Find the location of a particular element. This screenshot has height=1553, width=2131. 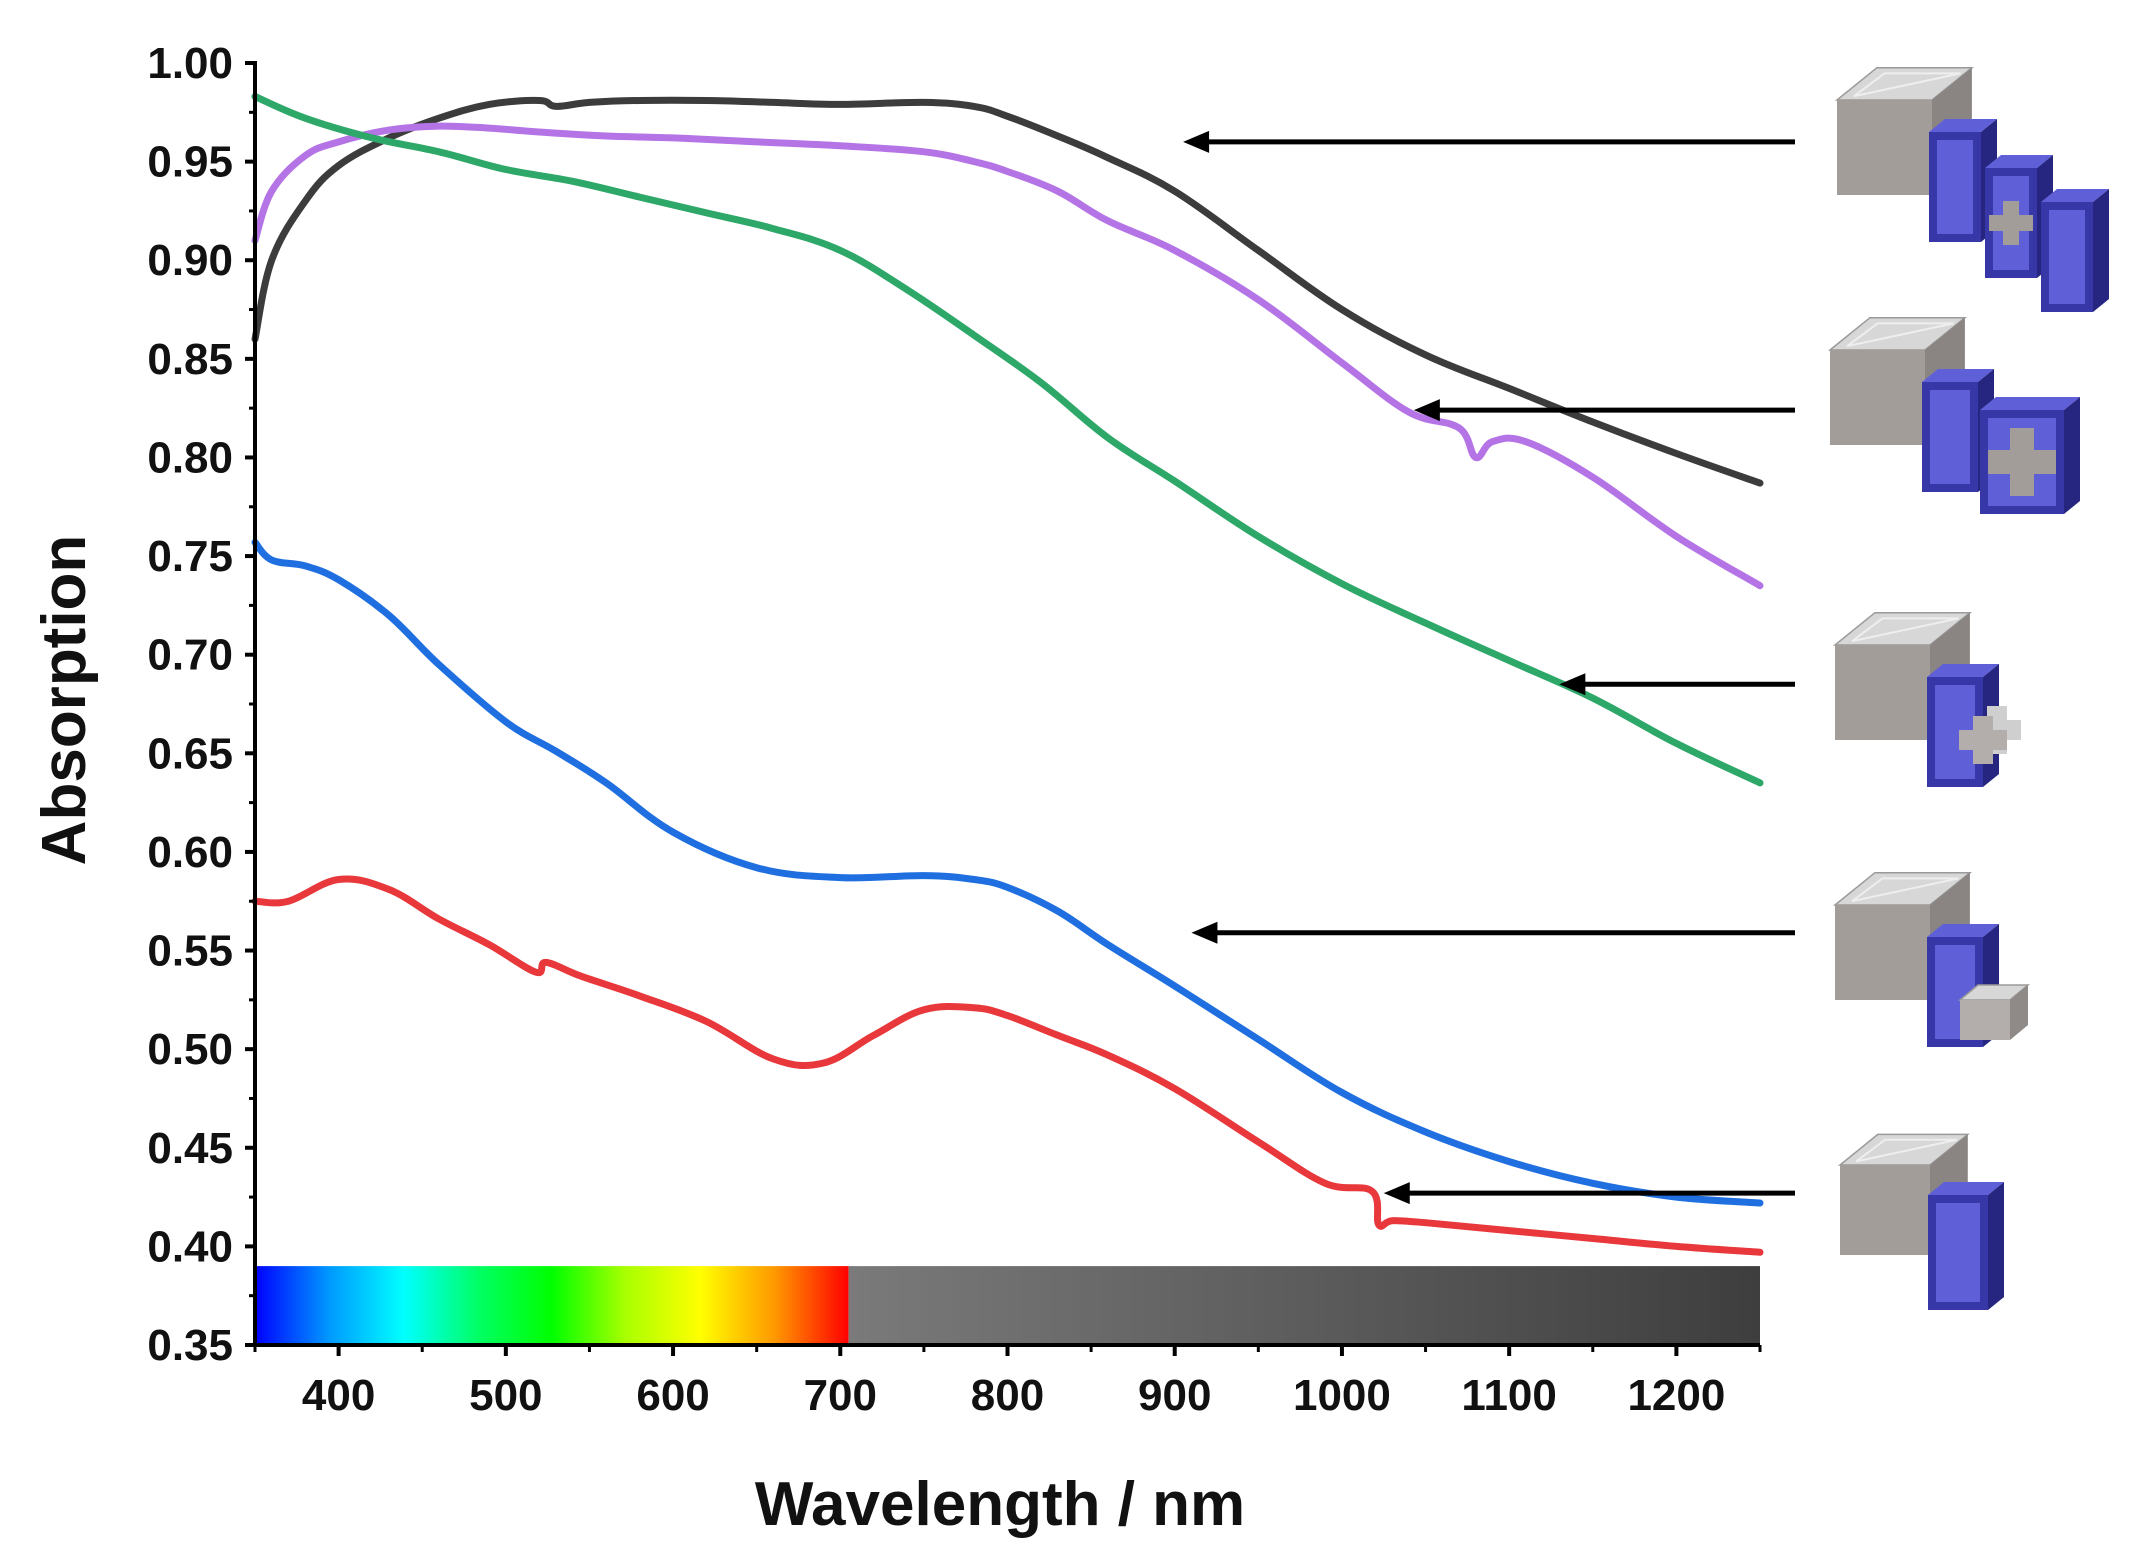

y-tick-label: 0.95 is located at coordinates (190, 162).